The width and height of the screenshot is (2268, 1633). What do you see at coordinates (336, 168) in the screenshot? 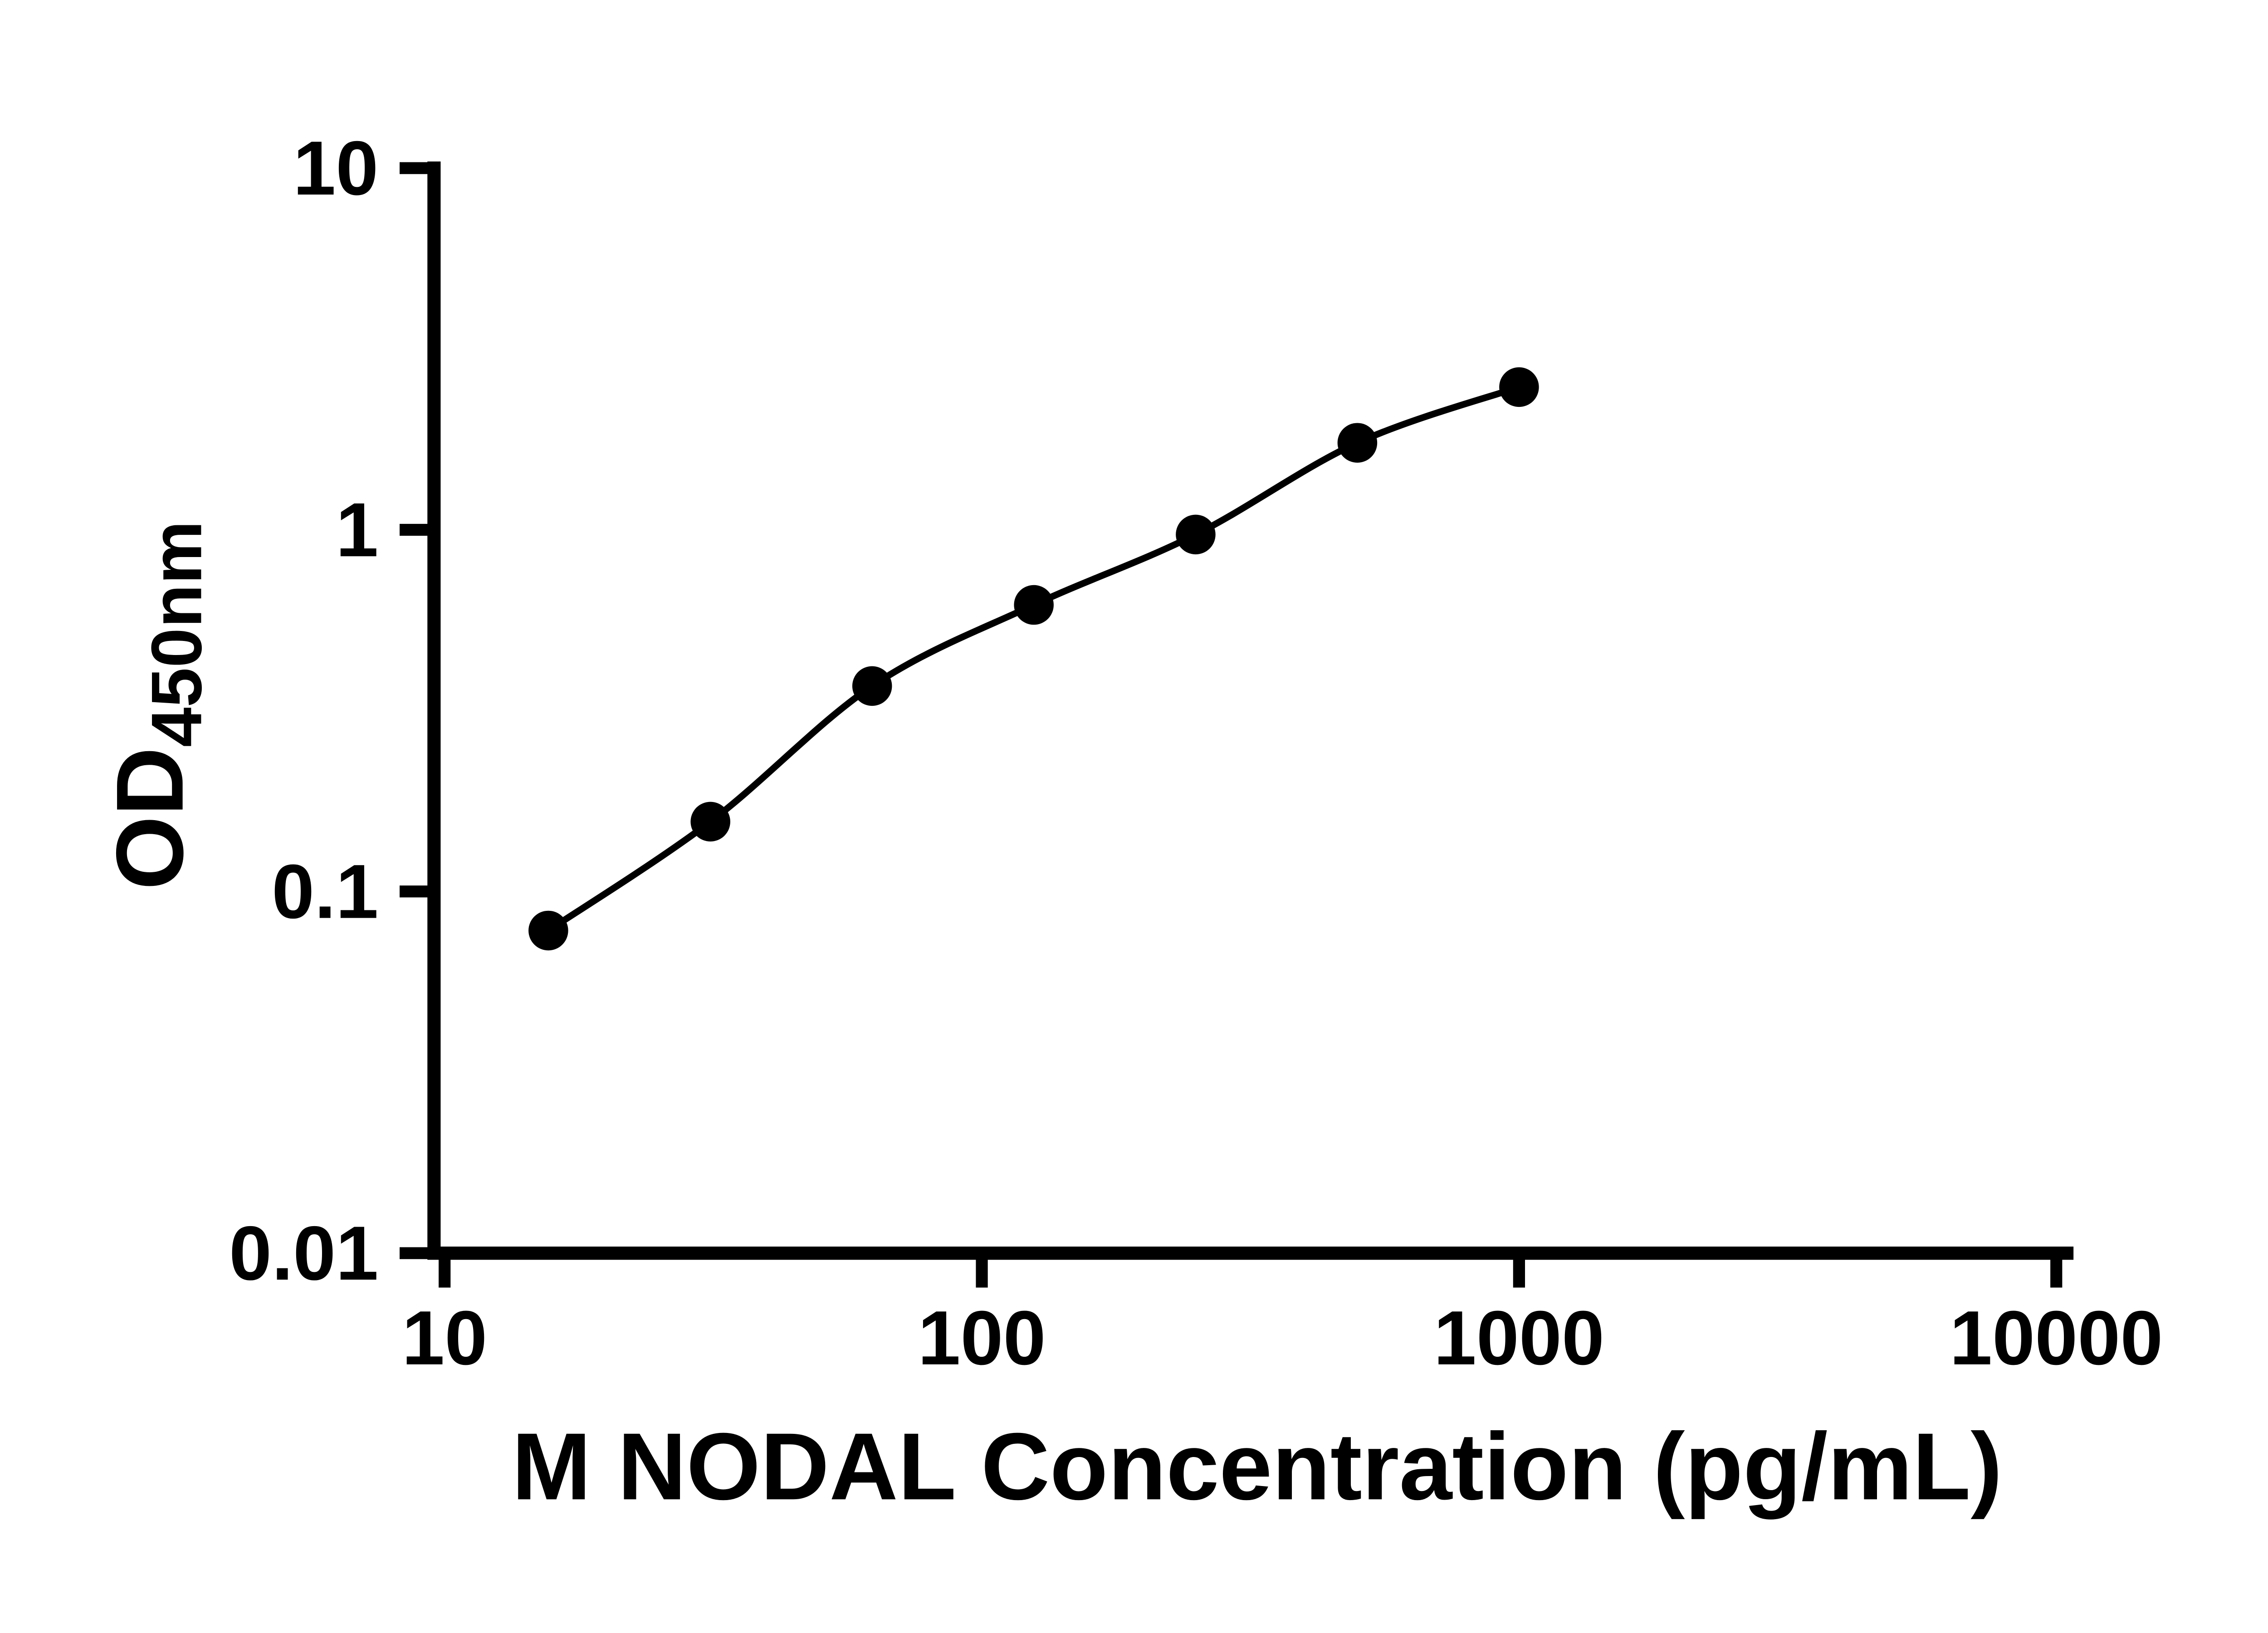
I see `y-tick-label: 10` at bounding box center [336, 168].